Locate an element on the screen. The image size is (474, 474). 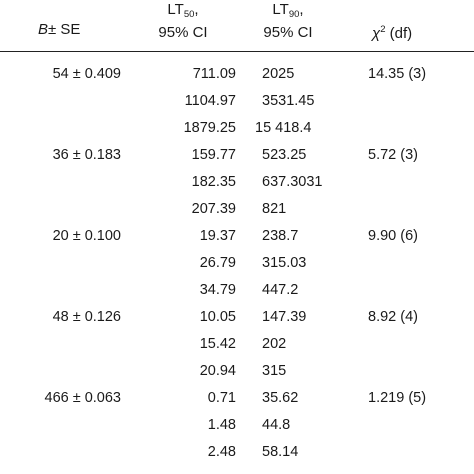
cell-lt90: 58.14 is located at coordinates (280, 452).